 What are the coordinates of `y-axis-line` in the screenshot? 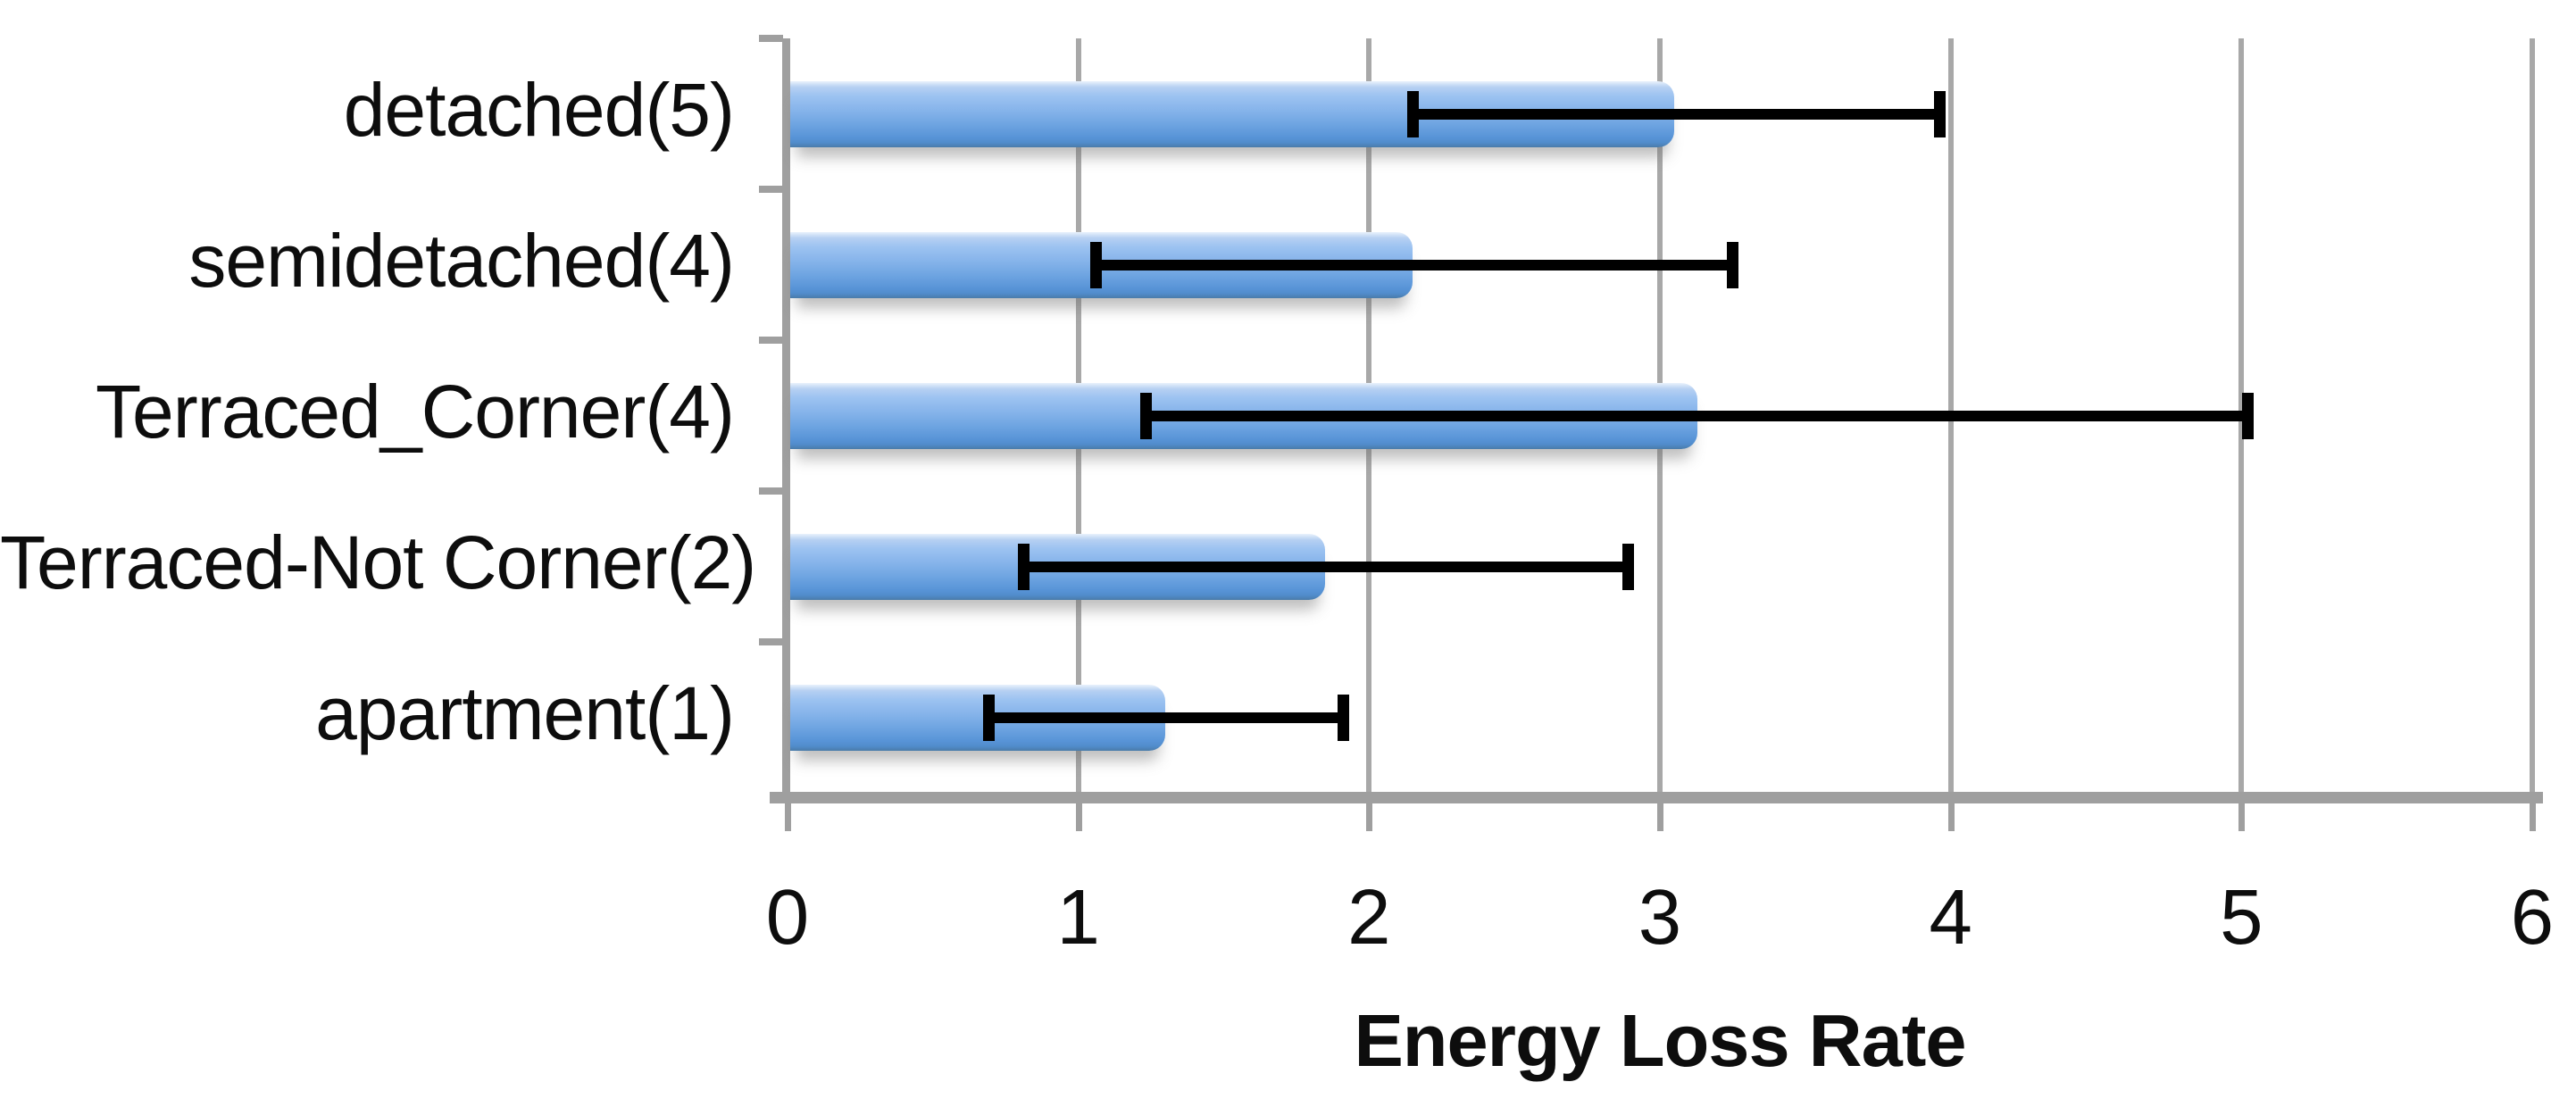 It's located at (786, 420).